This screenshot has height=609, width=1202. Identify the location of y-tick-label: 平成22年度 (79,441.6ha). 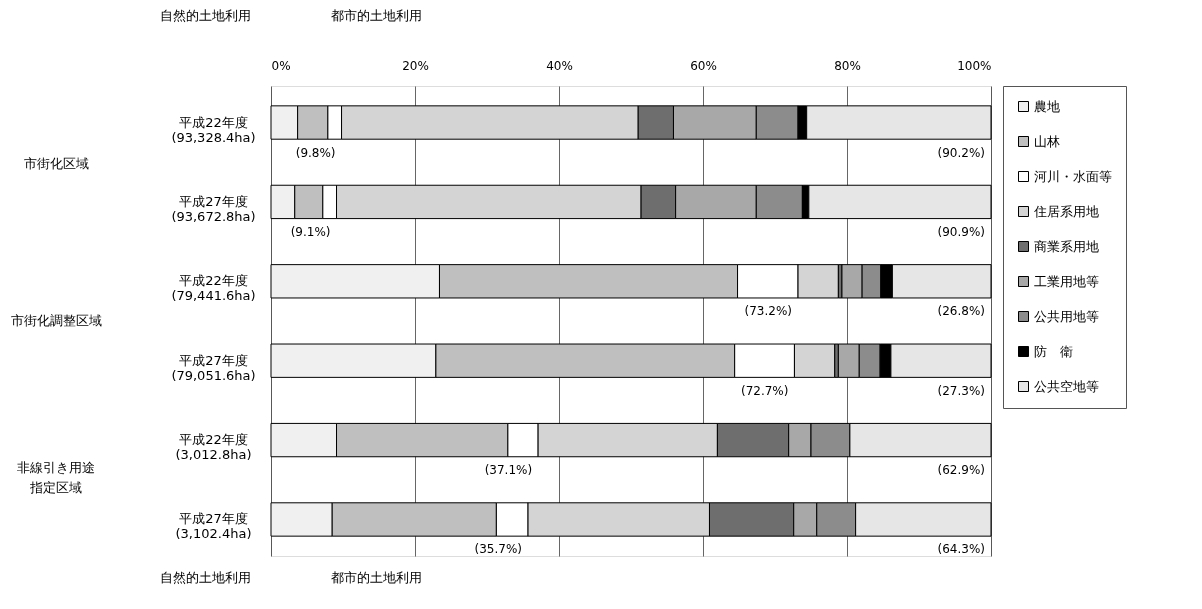
(213, 288).